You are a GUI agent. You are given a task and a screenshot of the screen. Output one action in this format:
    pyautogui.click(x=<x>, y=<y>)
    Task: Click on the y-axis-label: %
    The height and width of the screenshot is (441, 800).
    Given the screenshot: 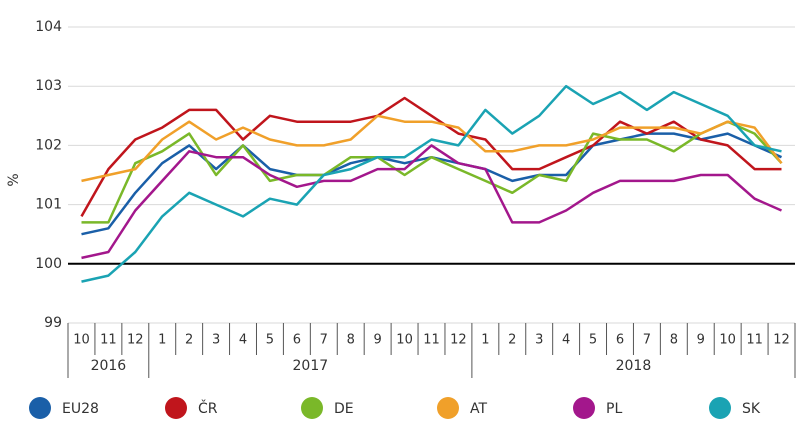 What is the action you would take?
    pyautogui.click(x=14, y=179)
    